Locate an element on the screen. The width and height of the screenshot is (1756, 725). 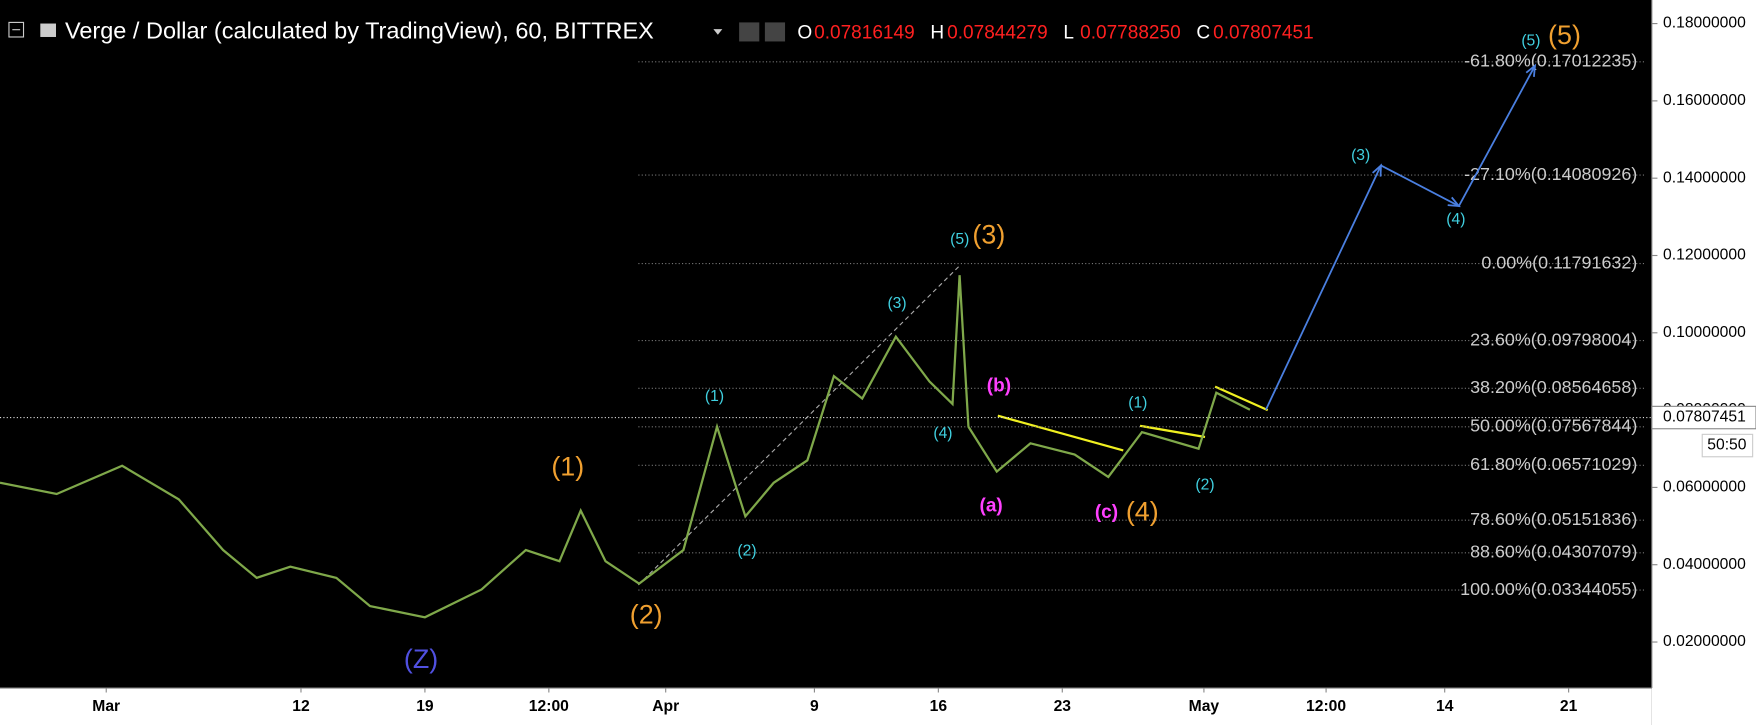
y-tick-label: 0.18000000 is located at coordinates (1704, 23).